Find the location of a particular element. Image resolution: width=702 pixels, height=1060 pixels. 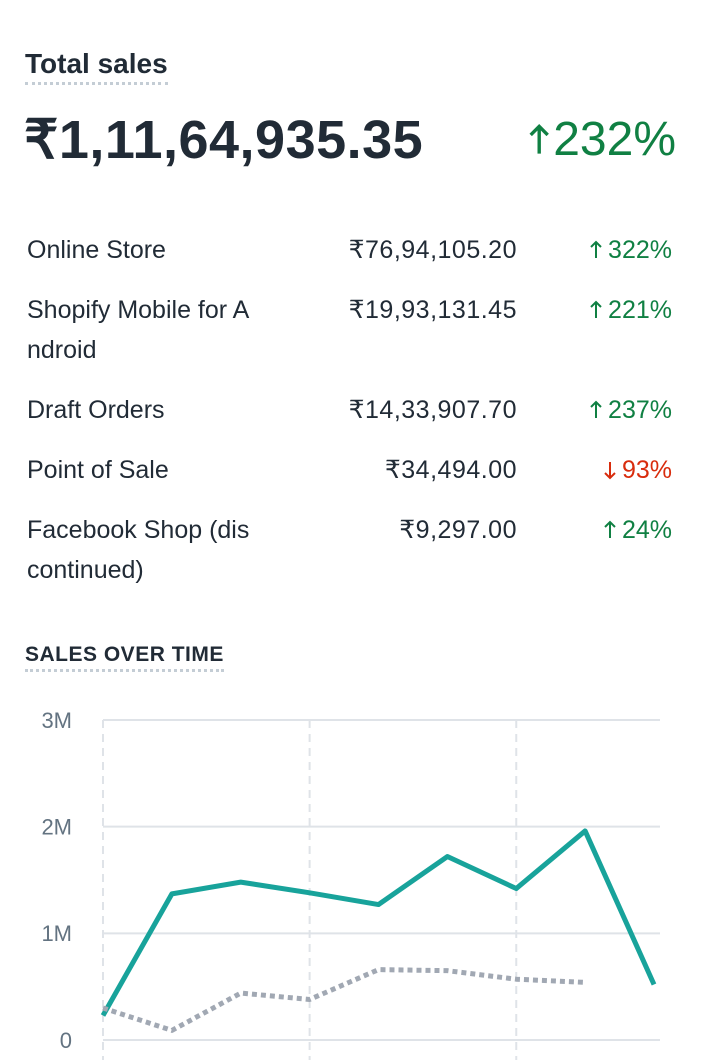

channel-name: Online Store is located at coordinates (96, 250).